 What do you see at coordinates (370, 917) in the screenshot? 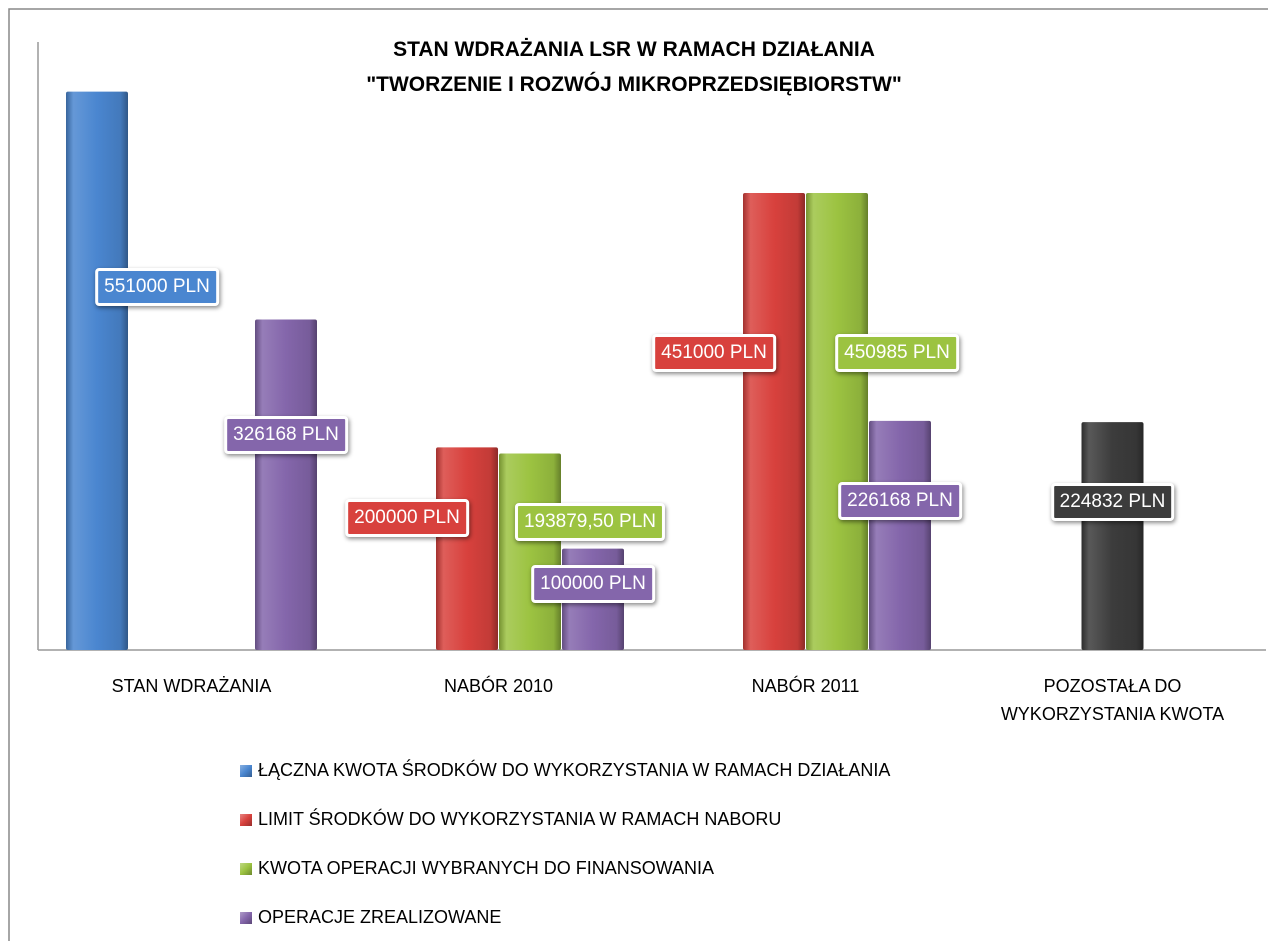
I see `legend-entry: OPERACJE ZREALIZOWANE` at bounding box center [370, 917].